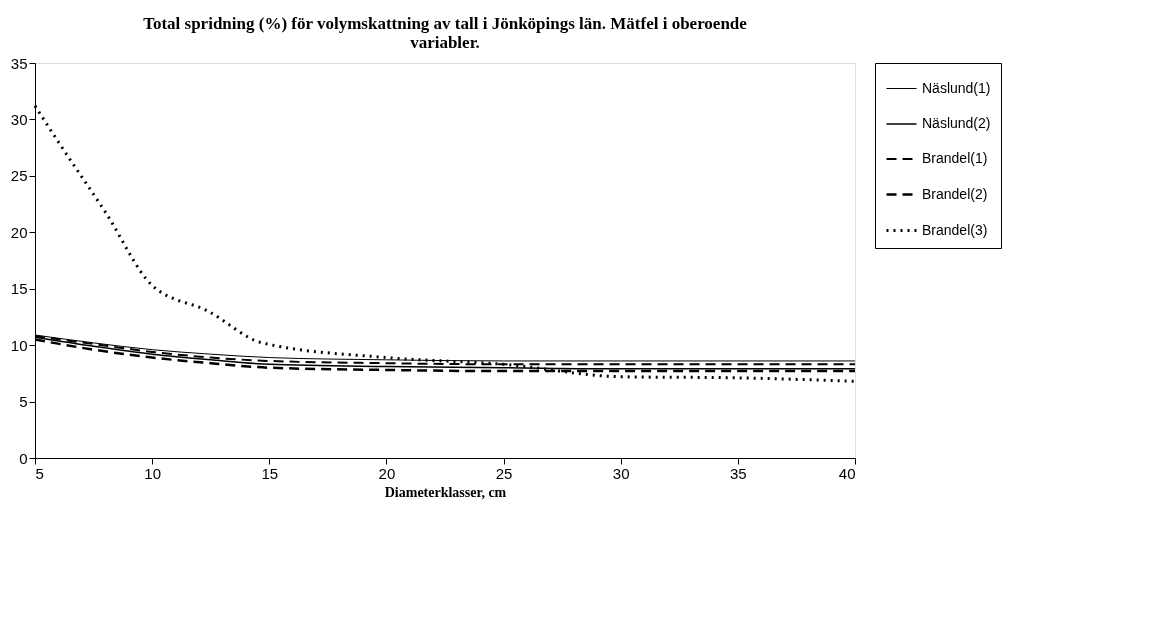 The width and height of the screenshot is (1173, 635). What do you see at coordinates (445, 492) in the screenshot?
I see `x-axis-title: Diameterklasser, cm` at bounding box center [445, 492].